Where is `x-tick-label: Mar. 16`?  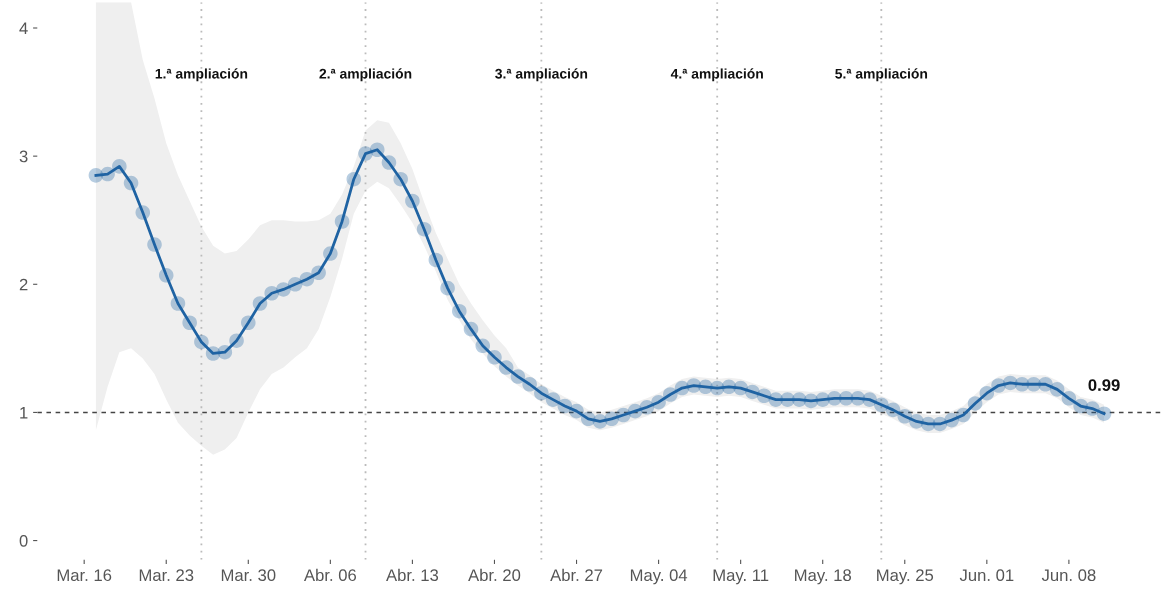 x-tick-label: Mar. 16 is located at coordinates (84, 575).